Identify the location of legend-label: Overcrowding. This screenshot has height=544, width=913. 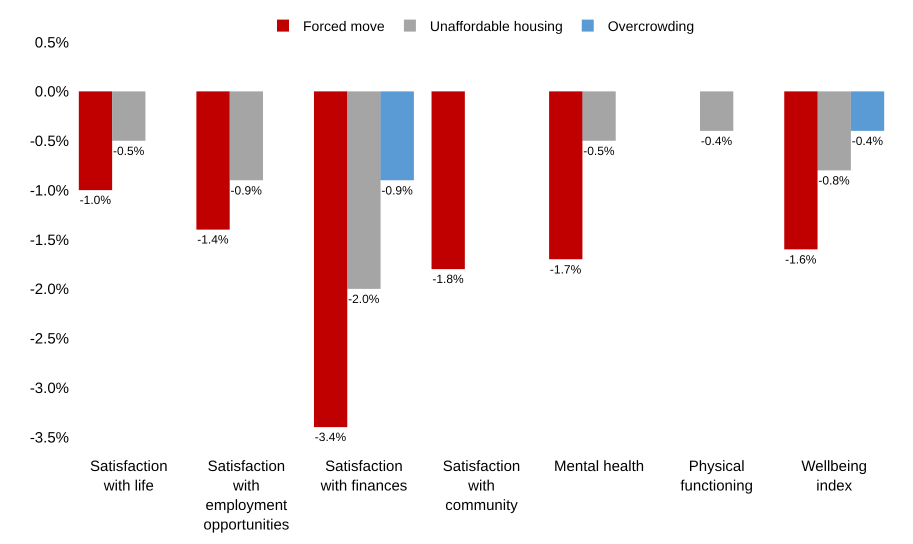
(651, 26).